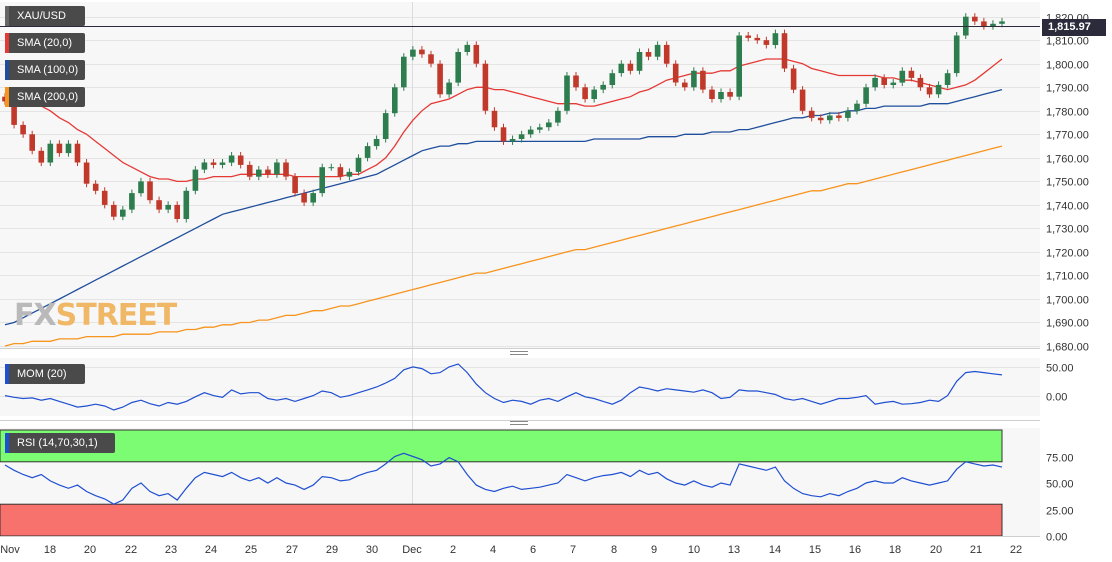 This screenshot has width=1112, height=562. Describe the element at coordinates (48, 70) in the screenshot. I see `legend-sma100-label: SMA (100,0)` at that location.